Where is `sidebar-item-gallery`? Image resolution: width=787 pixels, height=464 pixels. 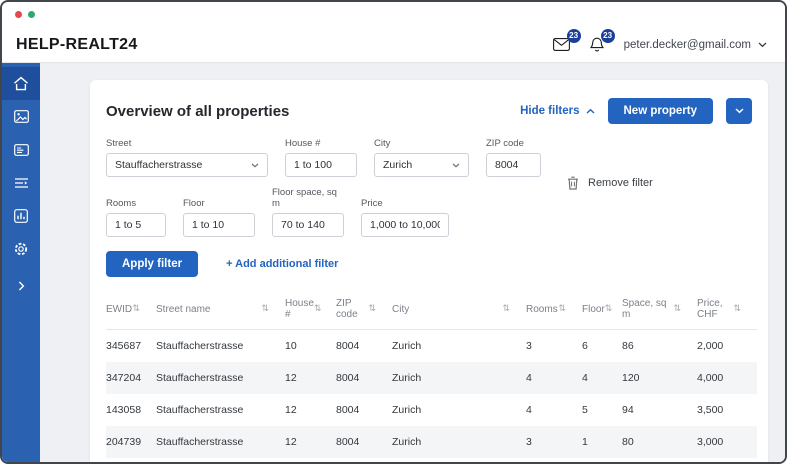 sidebar-item-gallery is located at coordinates (21, 116).